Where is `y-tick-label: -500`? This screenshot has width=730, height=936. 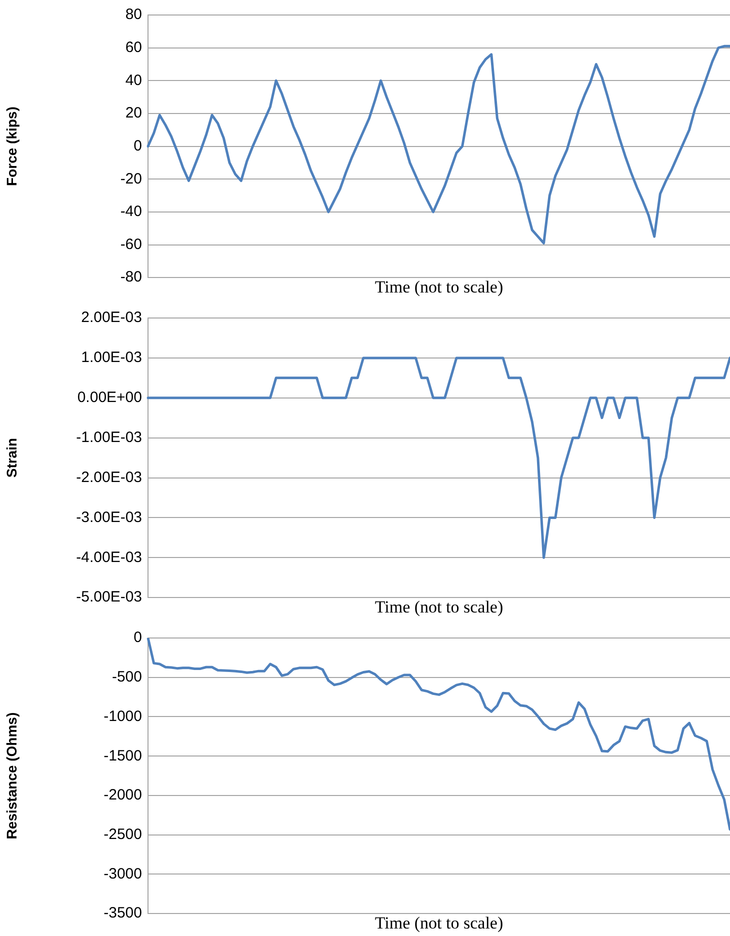
y-tick-label: -500 is located at coordinates (127, 677).